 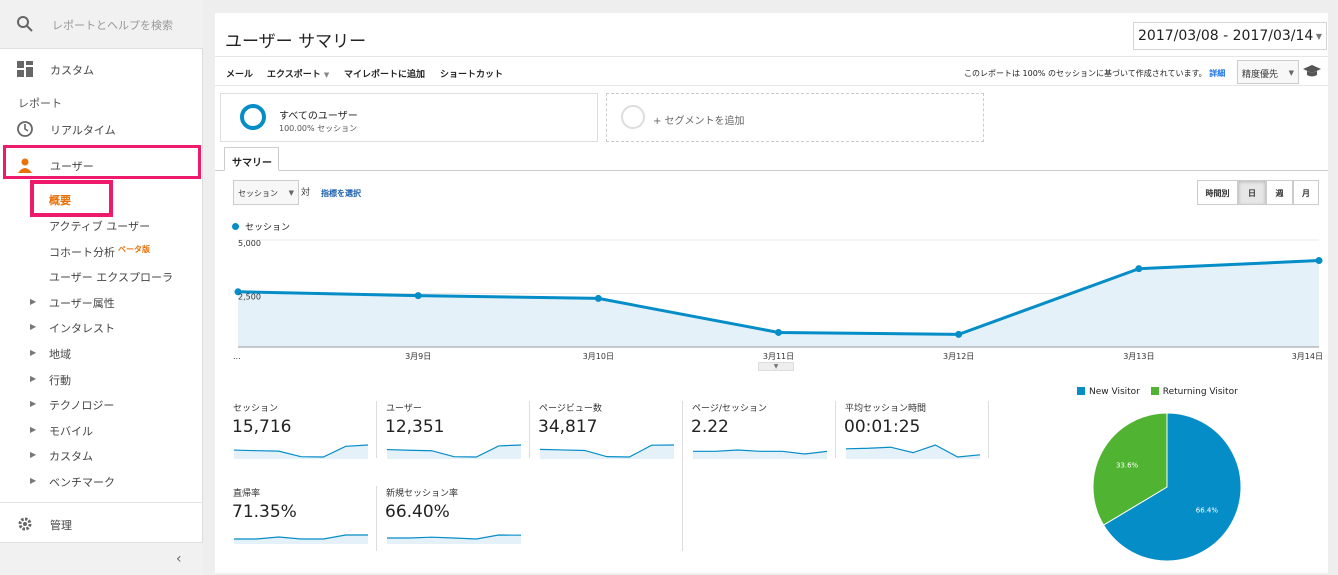 What do you see at coordinates (235, 226) in the screenshot?
I see `legend-dot` at bounding box center [235, 226].